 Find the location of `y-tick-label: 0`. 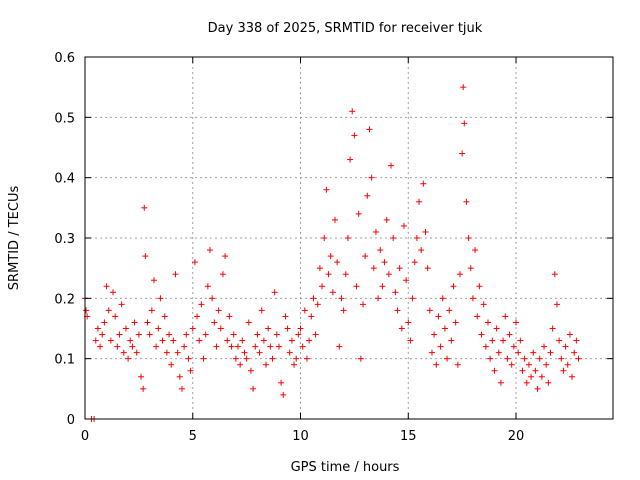

y-tick-label: 0 is located at coordinates (71, 420).